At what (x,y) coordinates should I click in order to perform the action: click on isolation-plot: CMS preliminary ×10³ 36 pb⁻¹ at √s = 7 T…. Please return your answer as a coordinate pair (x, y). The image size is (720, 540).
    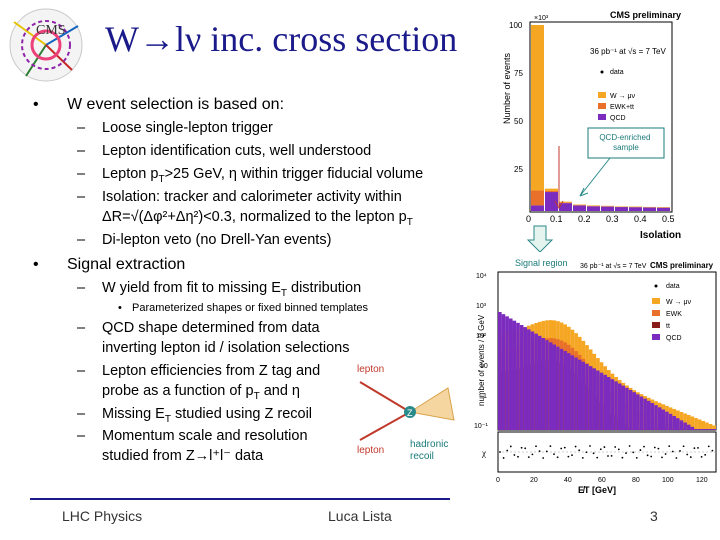
    Looking at the image, I should click on (609, 129).